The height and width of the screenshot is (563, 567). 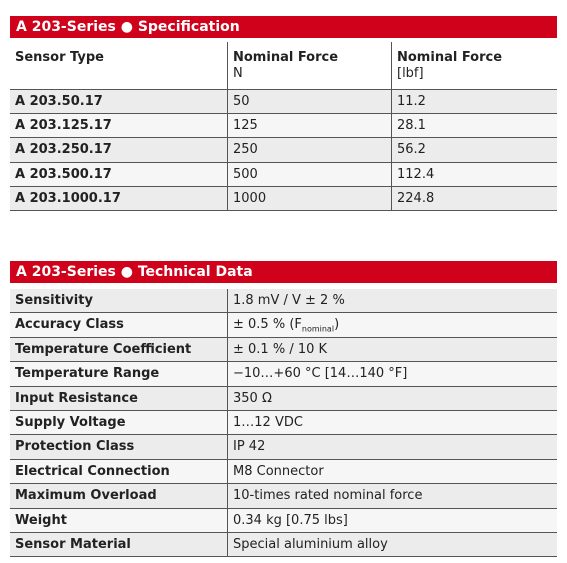 What do you see at coordinates (75, 447) in the screenshot?
I see `label-text: Protection Class` at bounding box center [75, 447].